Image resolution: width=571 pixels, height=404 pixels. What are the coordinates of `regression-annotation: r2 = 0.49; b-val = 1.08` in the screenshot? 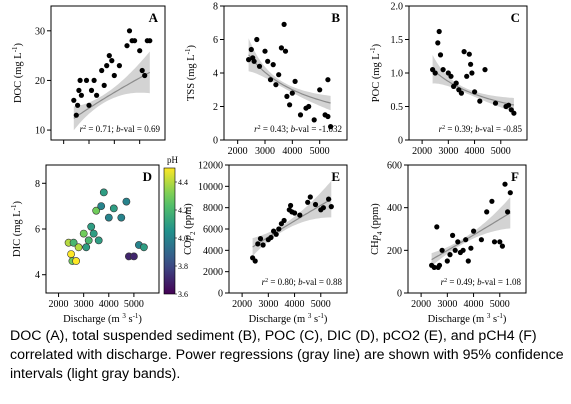 It's located at (481, 282).